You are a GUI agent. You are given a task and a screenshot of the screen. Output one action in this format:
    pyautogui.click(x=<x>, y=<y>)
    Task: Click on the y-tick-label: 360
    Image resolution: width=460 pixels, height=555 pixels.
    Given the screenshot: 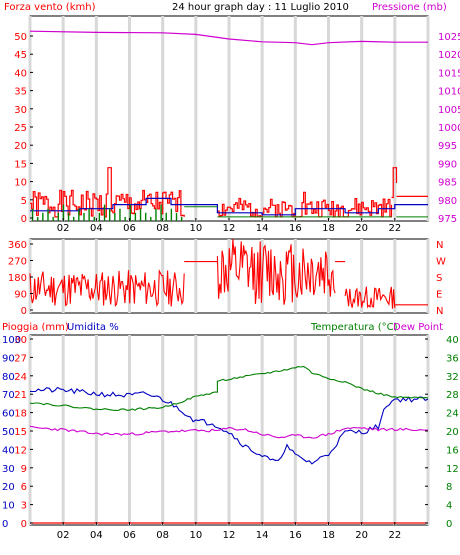 What is the action you would take?
    pyautogui.click(x=17, y=245)
    